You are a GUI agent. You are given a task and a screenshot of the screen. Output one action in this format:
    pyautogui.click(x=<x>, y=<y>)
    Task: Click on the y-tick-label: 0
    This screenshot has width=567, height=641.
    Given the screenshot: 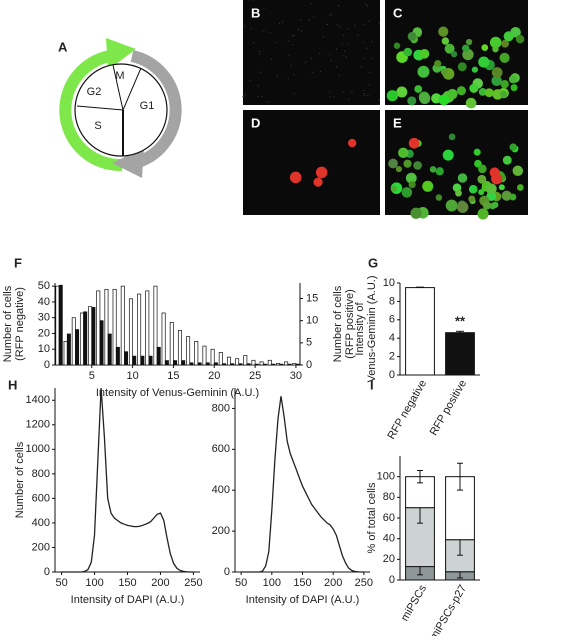 What is the action you would take?
    pyautogui.click(x=227, y=572)
    